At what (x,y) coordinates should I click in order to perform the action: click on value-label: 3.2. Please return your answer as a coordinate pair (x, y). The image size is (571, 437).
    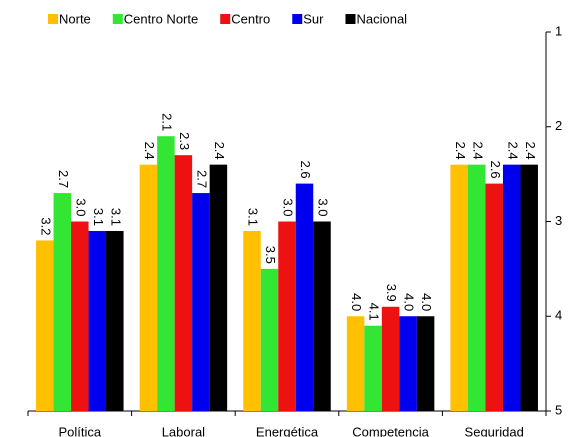
    Looking at the image, I should click on (45, 226).